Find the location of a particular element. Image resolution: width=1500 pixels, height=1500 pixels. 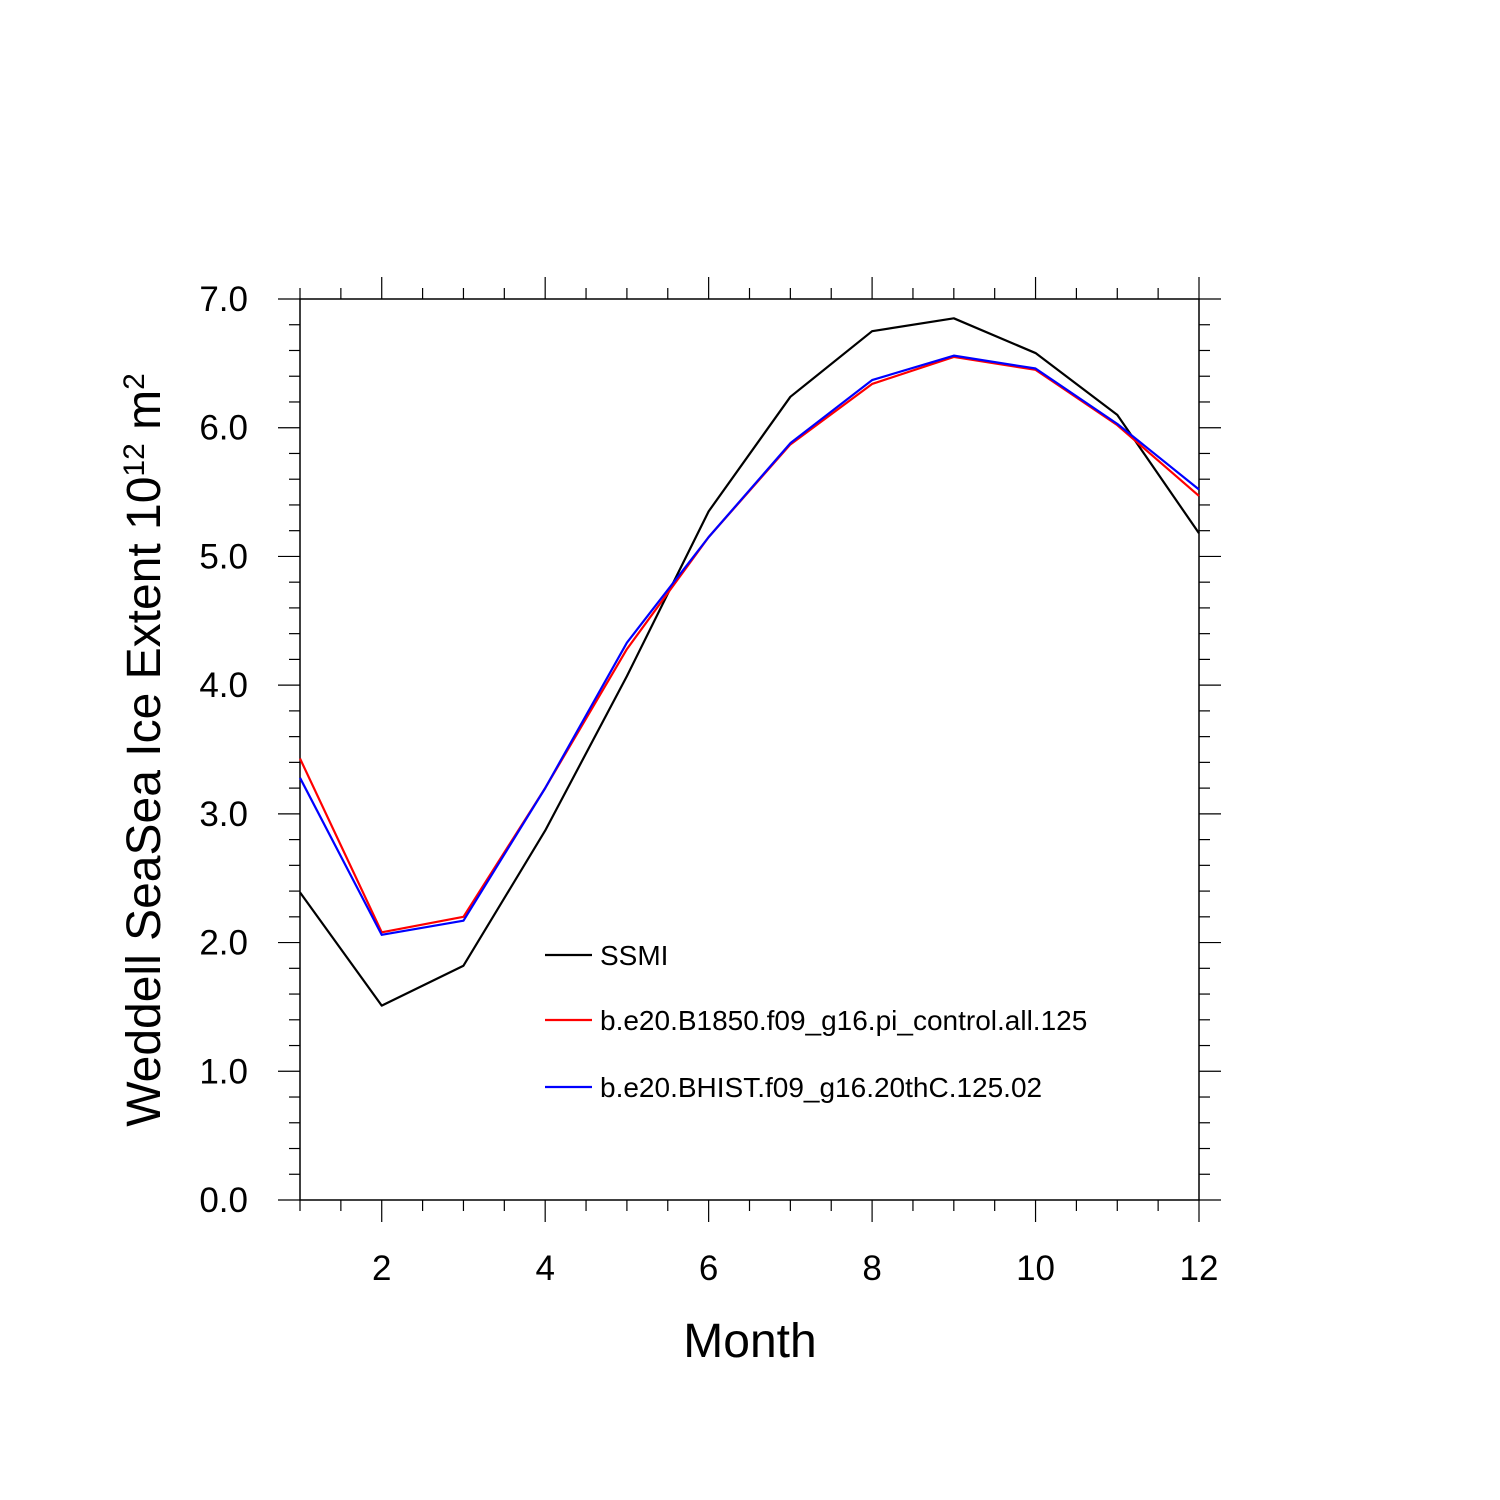

x-tick-label: 4 is located at coordinates (544, 1268).